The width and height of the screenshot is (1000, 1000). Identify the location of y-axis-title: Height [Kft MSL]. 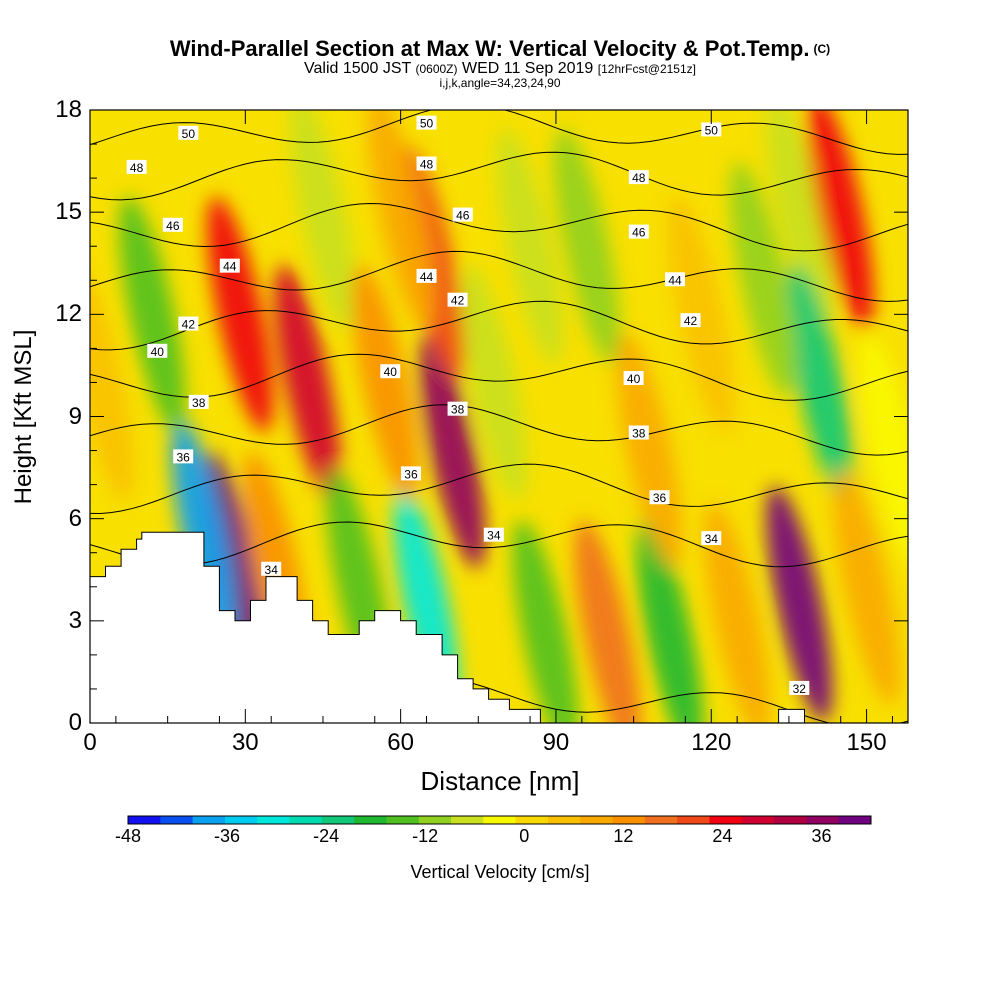
(23, 417).